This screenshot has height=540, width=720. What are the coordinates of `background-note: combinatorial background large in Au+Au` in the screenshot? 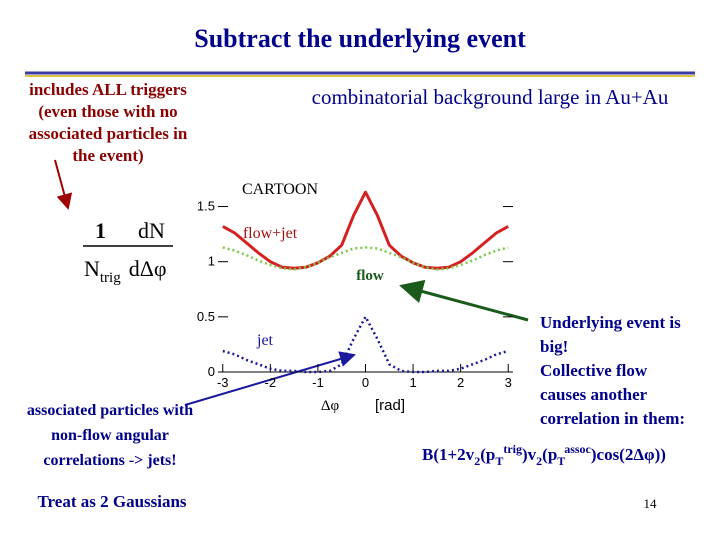 It's located at (490, 97).